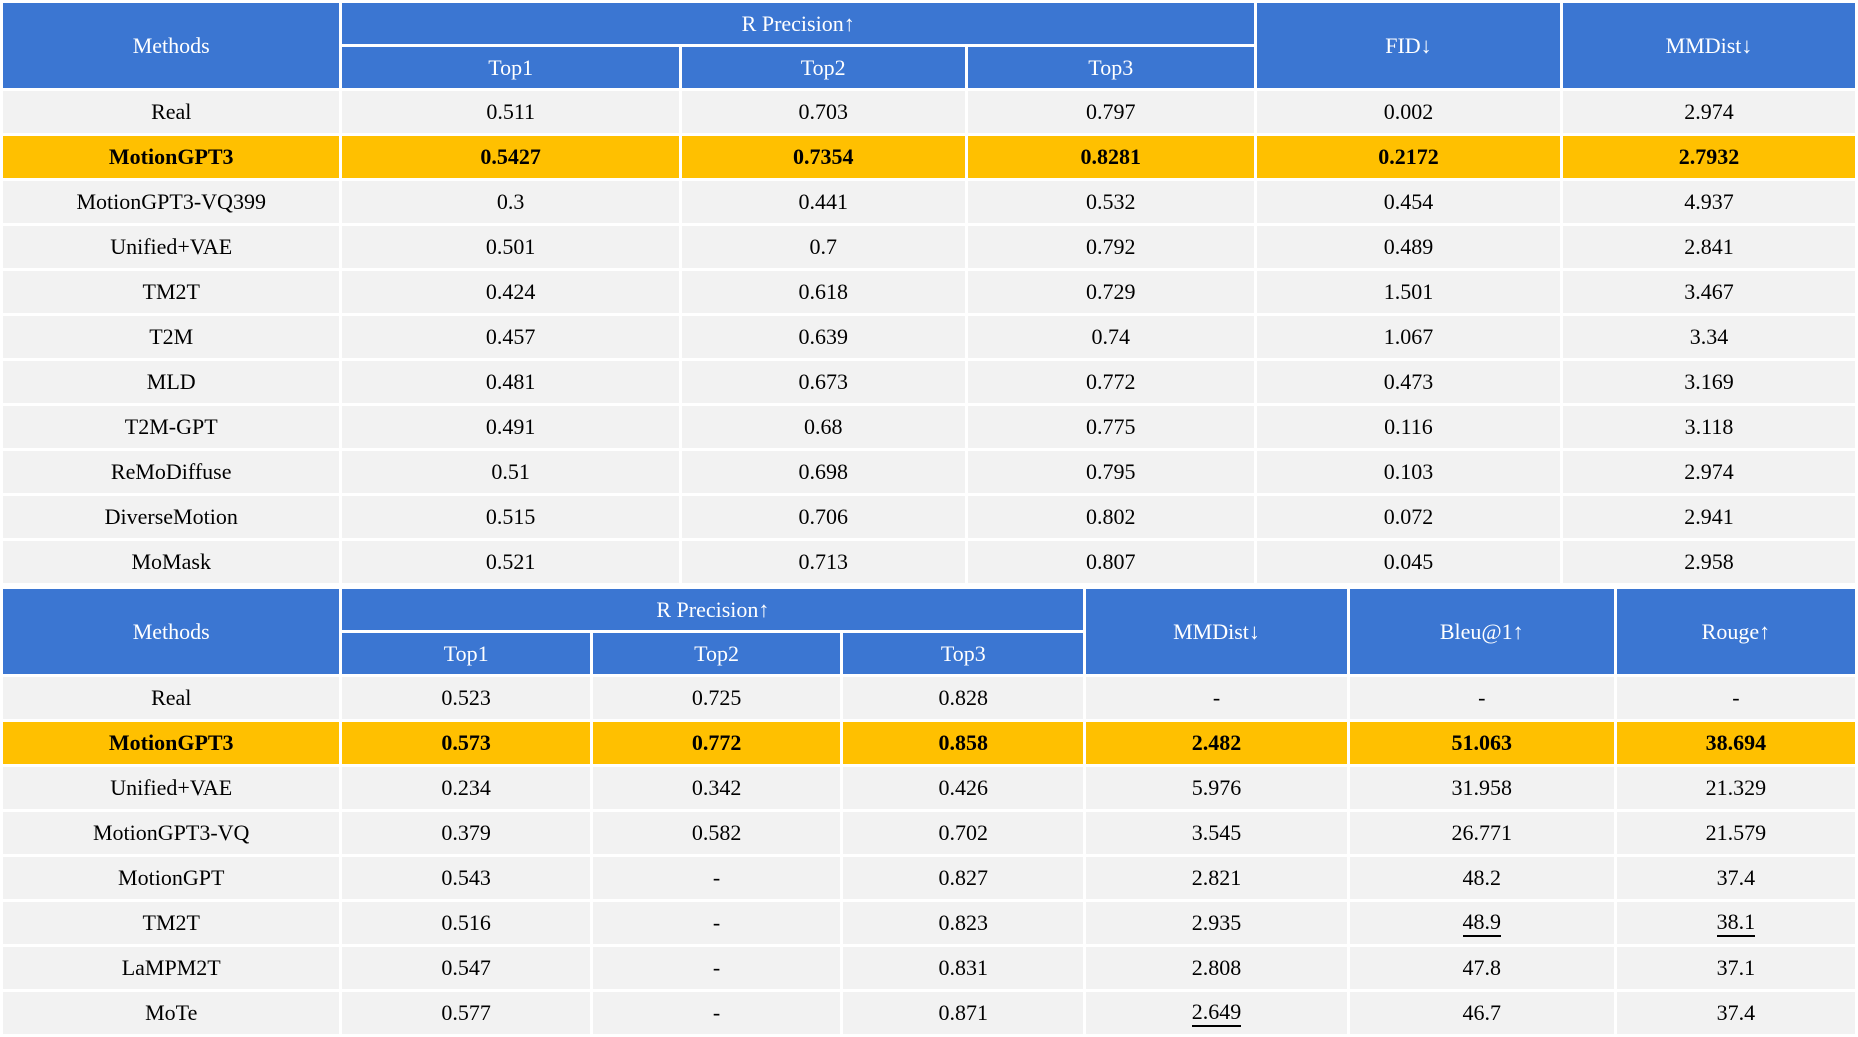 The height and width of the screenshot is (1037, 1858). I want to click on col-header-mmdist: MMDist↓, so click(1216, 631).